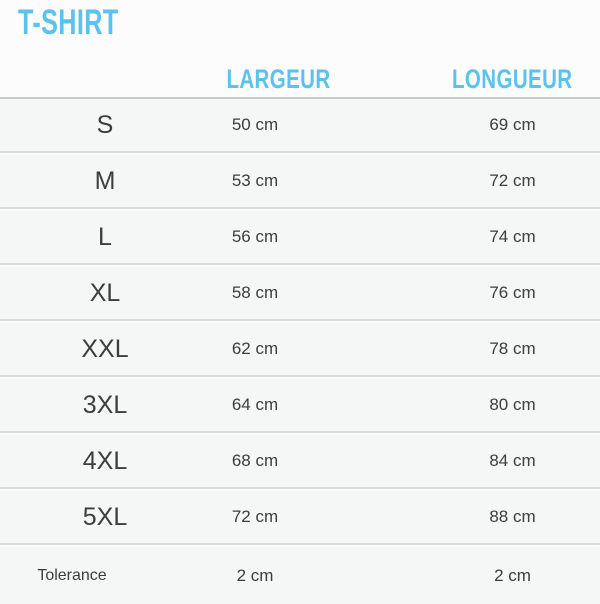 The height and width of the screenshot is (604, 600). What do you see at coordinates (105, 236) in the screenshot?
I see `size-cell: L` at bounding box center [105, 236].